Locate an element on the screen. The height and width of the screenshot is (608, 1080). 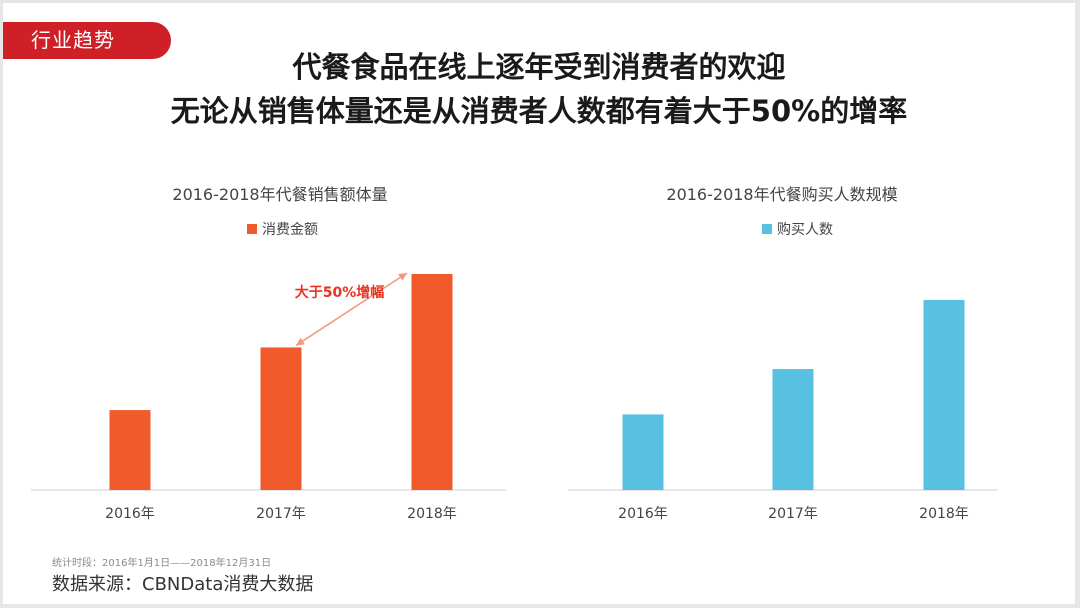
buyers-x-tick-label: 2016年 is located at coordinates (643, 514).